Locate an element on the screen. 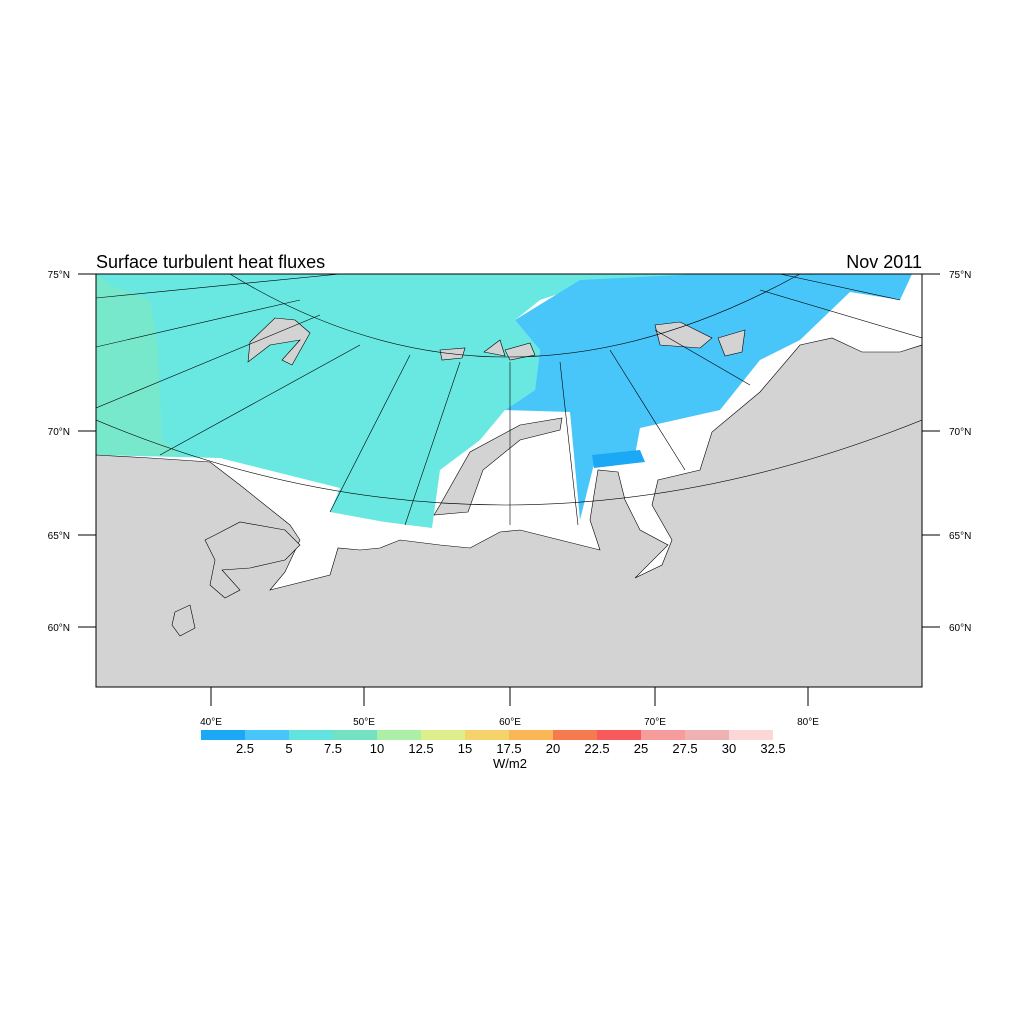 The height and width of the screenshot is (1024, 1024). colorbar-label: 27.5 is located at coordinates (684, 748).